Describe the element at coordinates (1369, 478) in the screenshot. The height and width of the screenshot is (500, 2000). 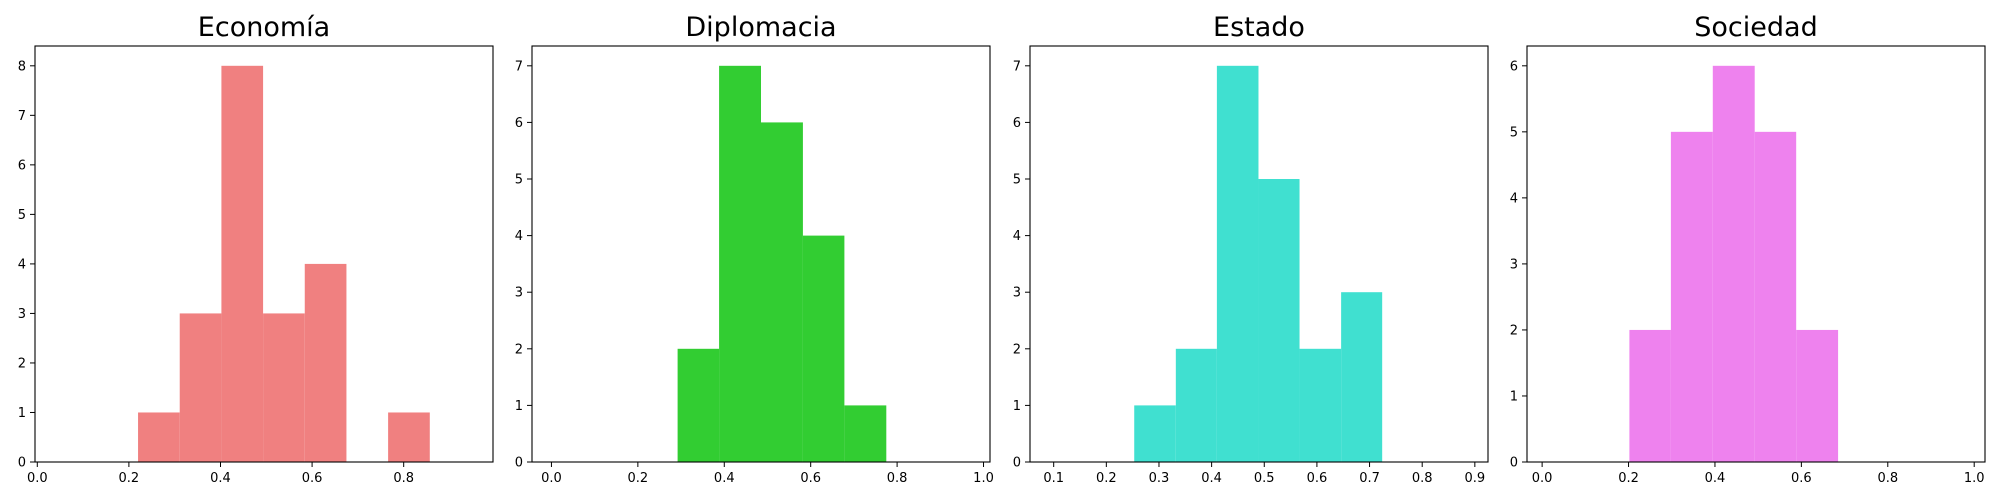
I see `x-tick-label: 0.7` at that location.